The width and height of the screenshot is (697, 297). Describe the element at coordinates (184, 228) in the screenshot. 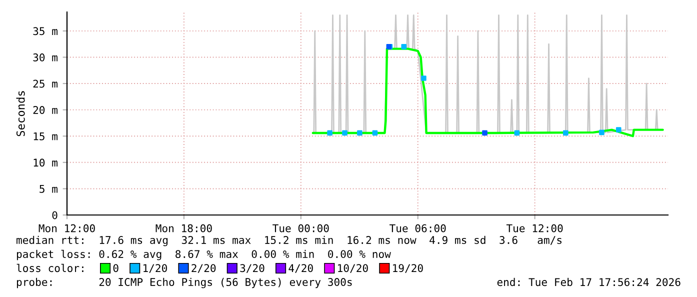

I see `x-tick-label: Mon 18:00` at that location.